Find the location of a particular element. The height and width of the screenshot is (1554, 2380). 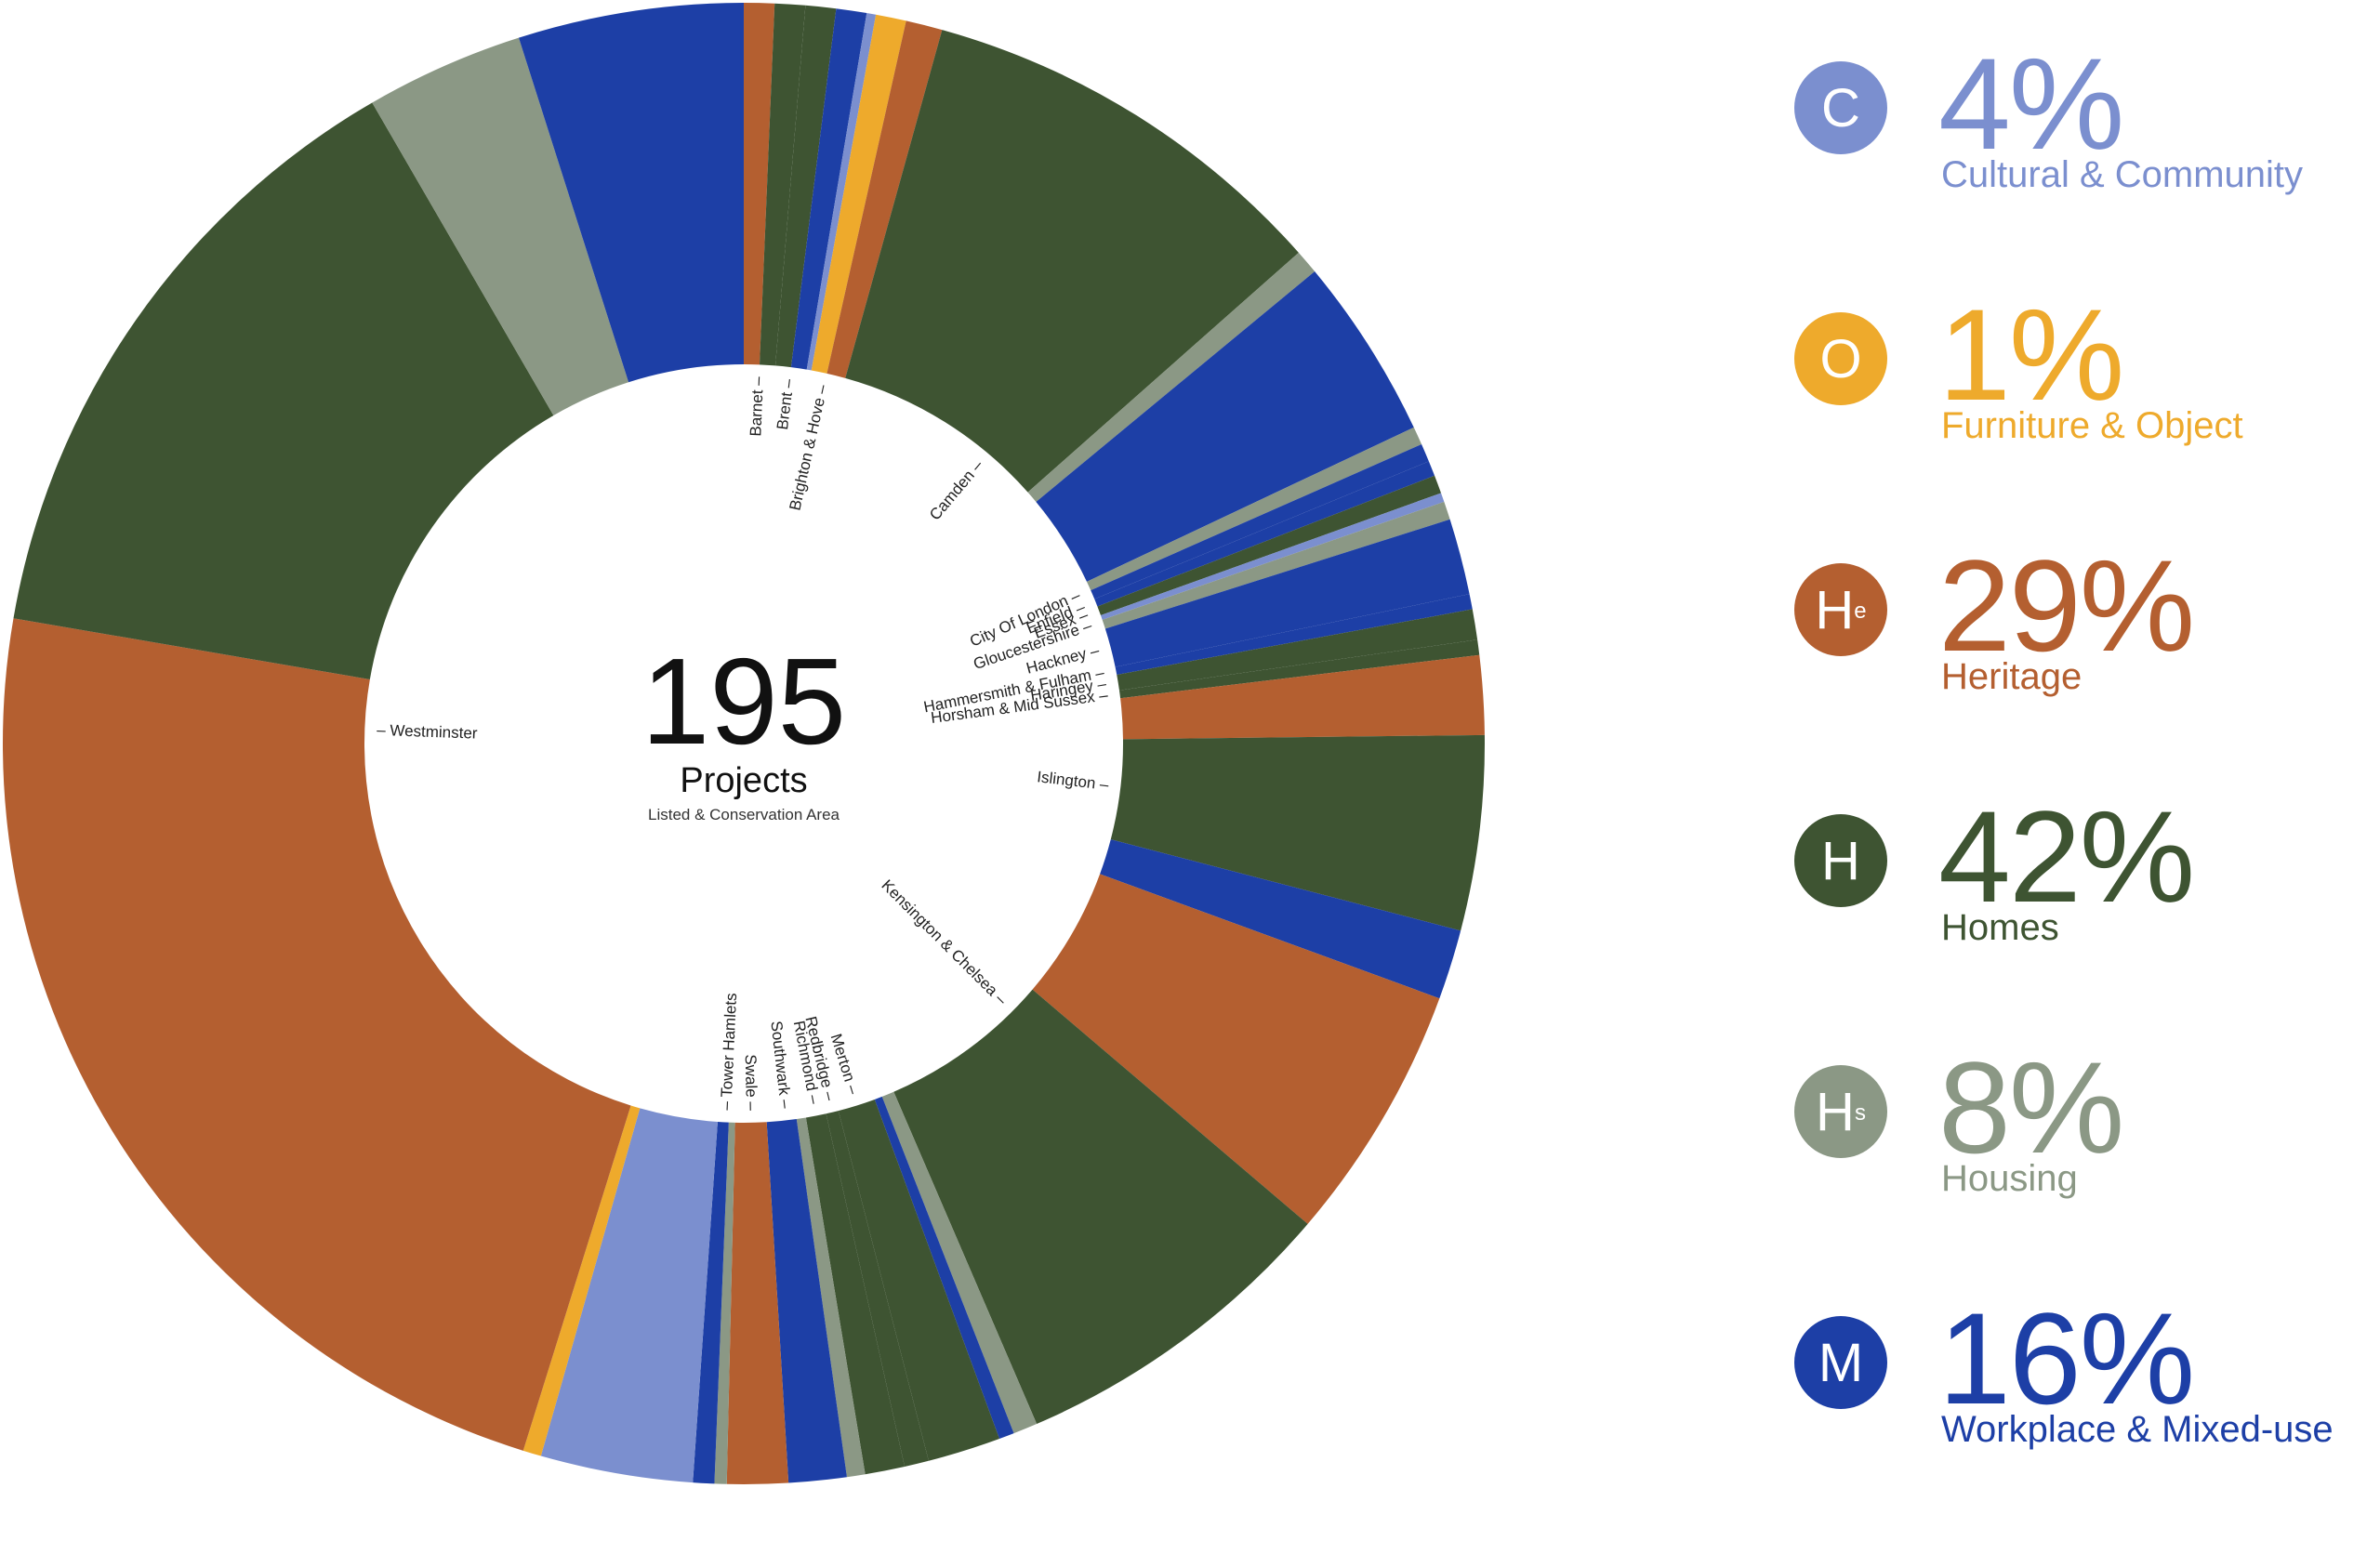

legend-label: Homes is located at coordinates (2000, 927).